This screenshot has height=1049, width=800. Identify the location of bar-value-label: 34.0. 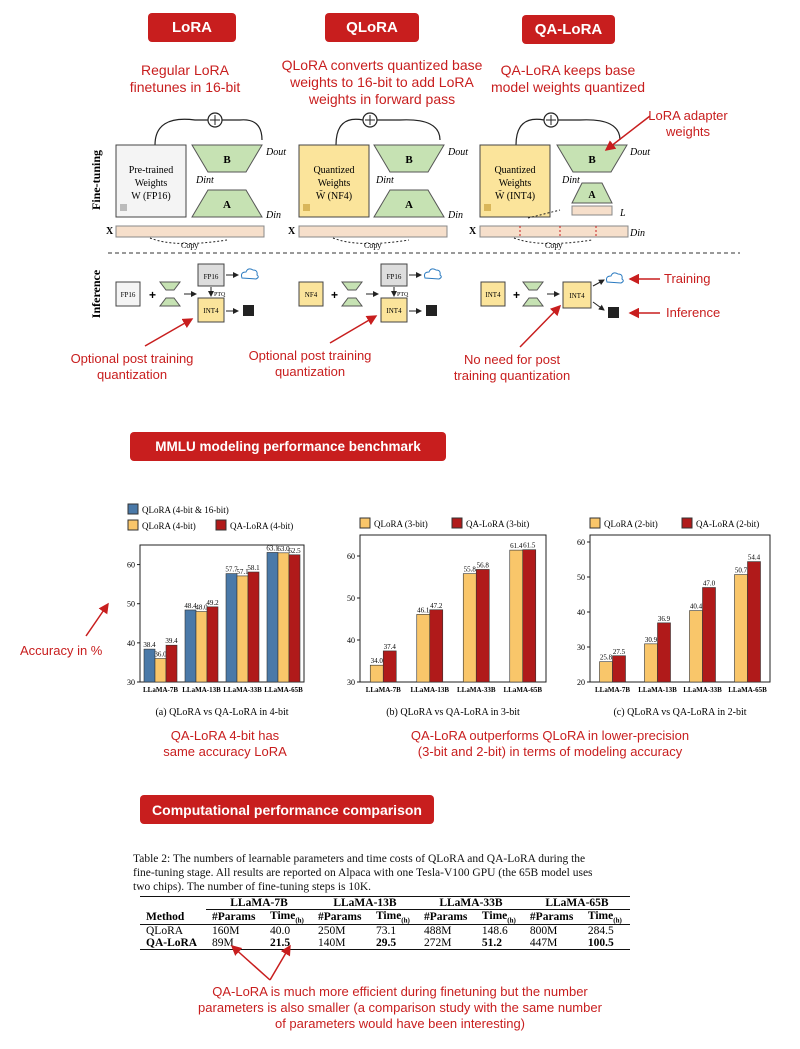
(377, 661).